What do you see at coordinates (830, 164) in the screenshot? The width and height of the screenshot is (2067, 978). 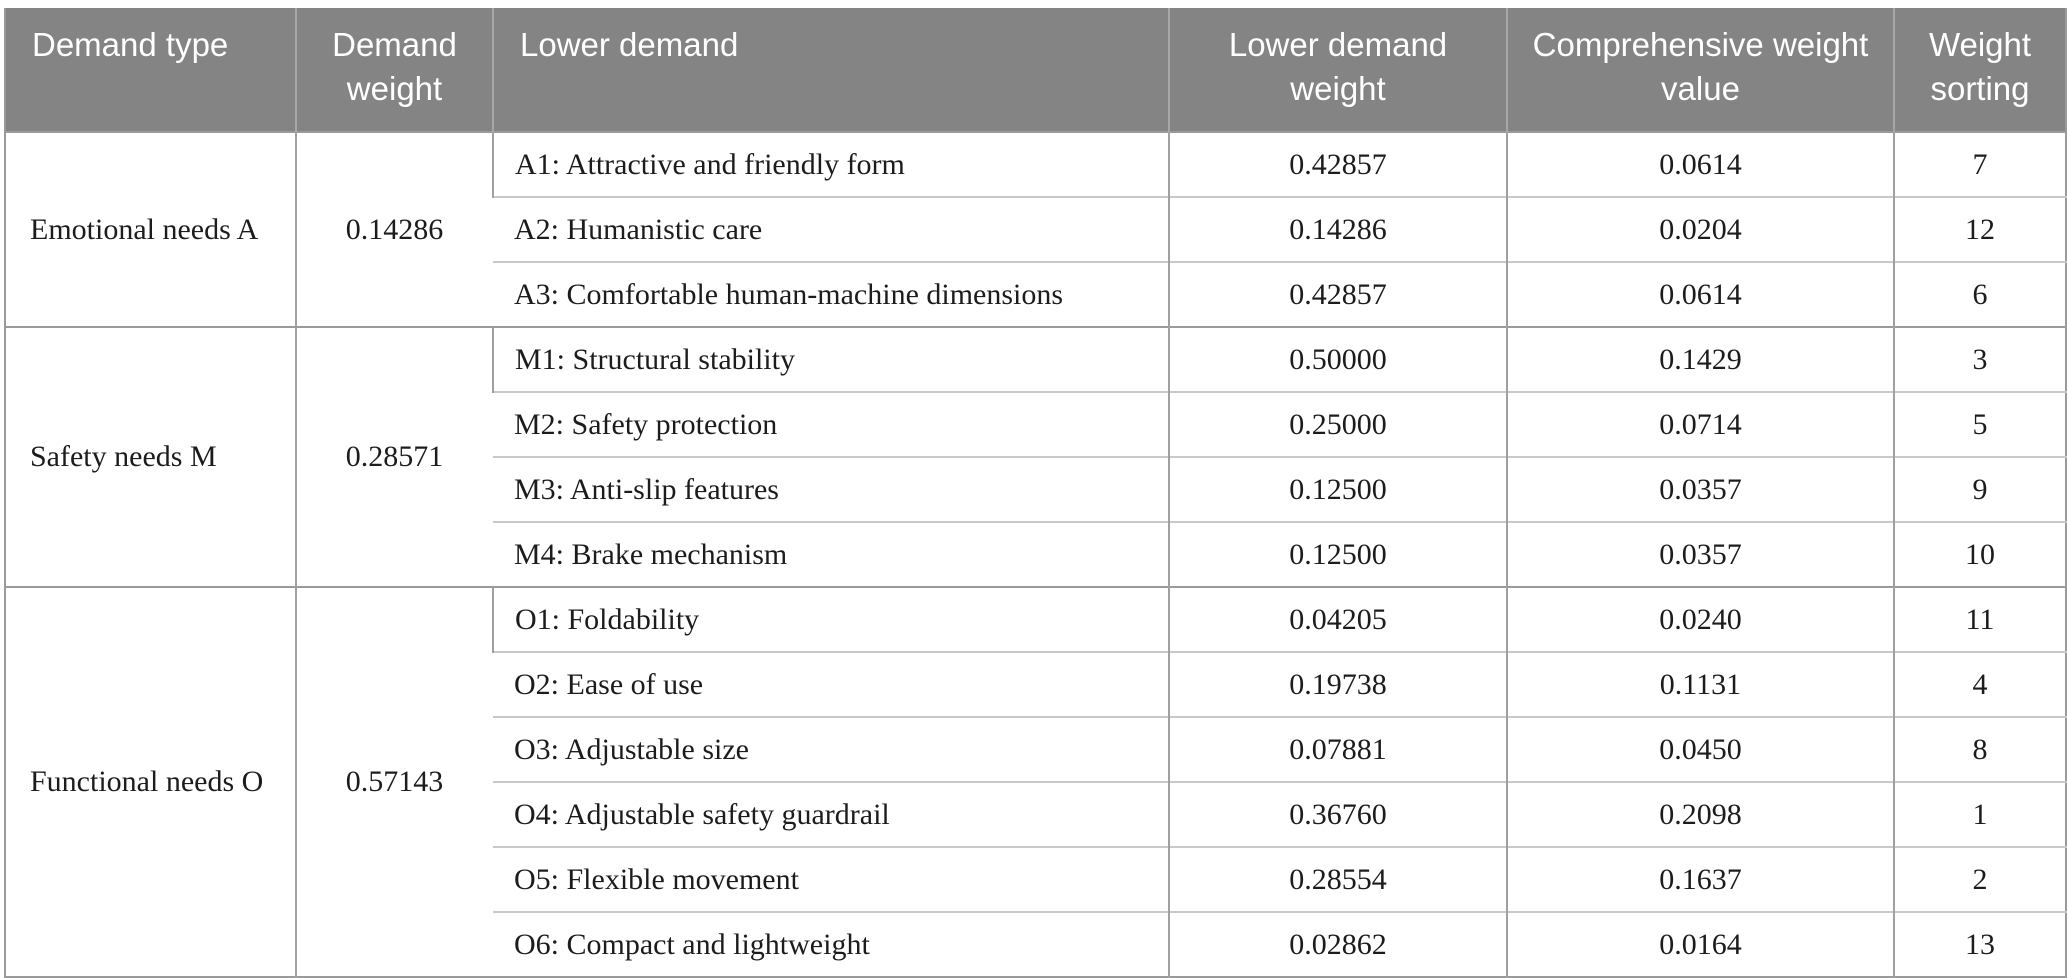 I see `lower-demand-cell: A1: Attractive and friendly form` at bounding box center [830, 164].